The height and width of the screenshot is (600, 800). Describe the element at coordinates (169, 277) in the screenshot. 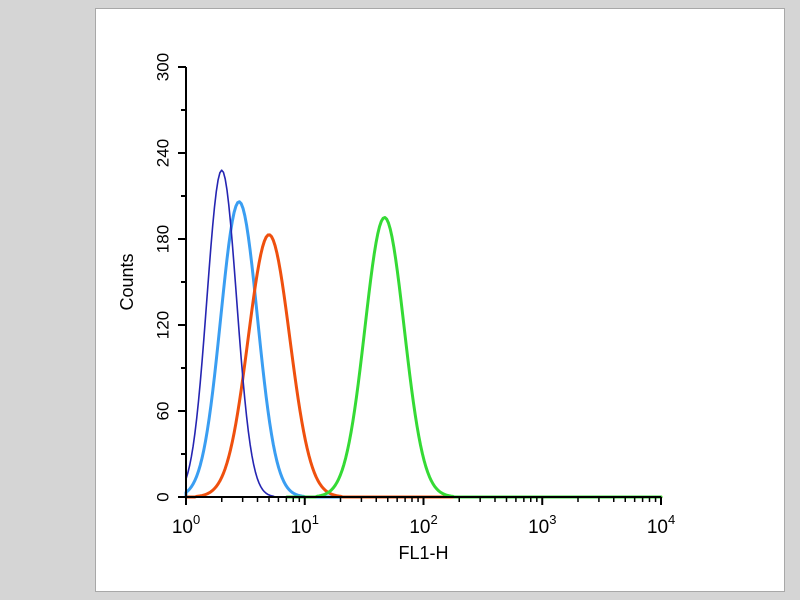

I see `y-axis-ticks: 0 60 120 180 240 300` at that location.